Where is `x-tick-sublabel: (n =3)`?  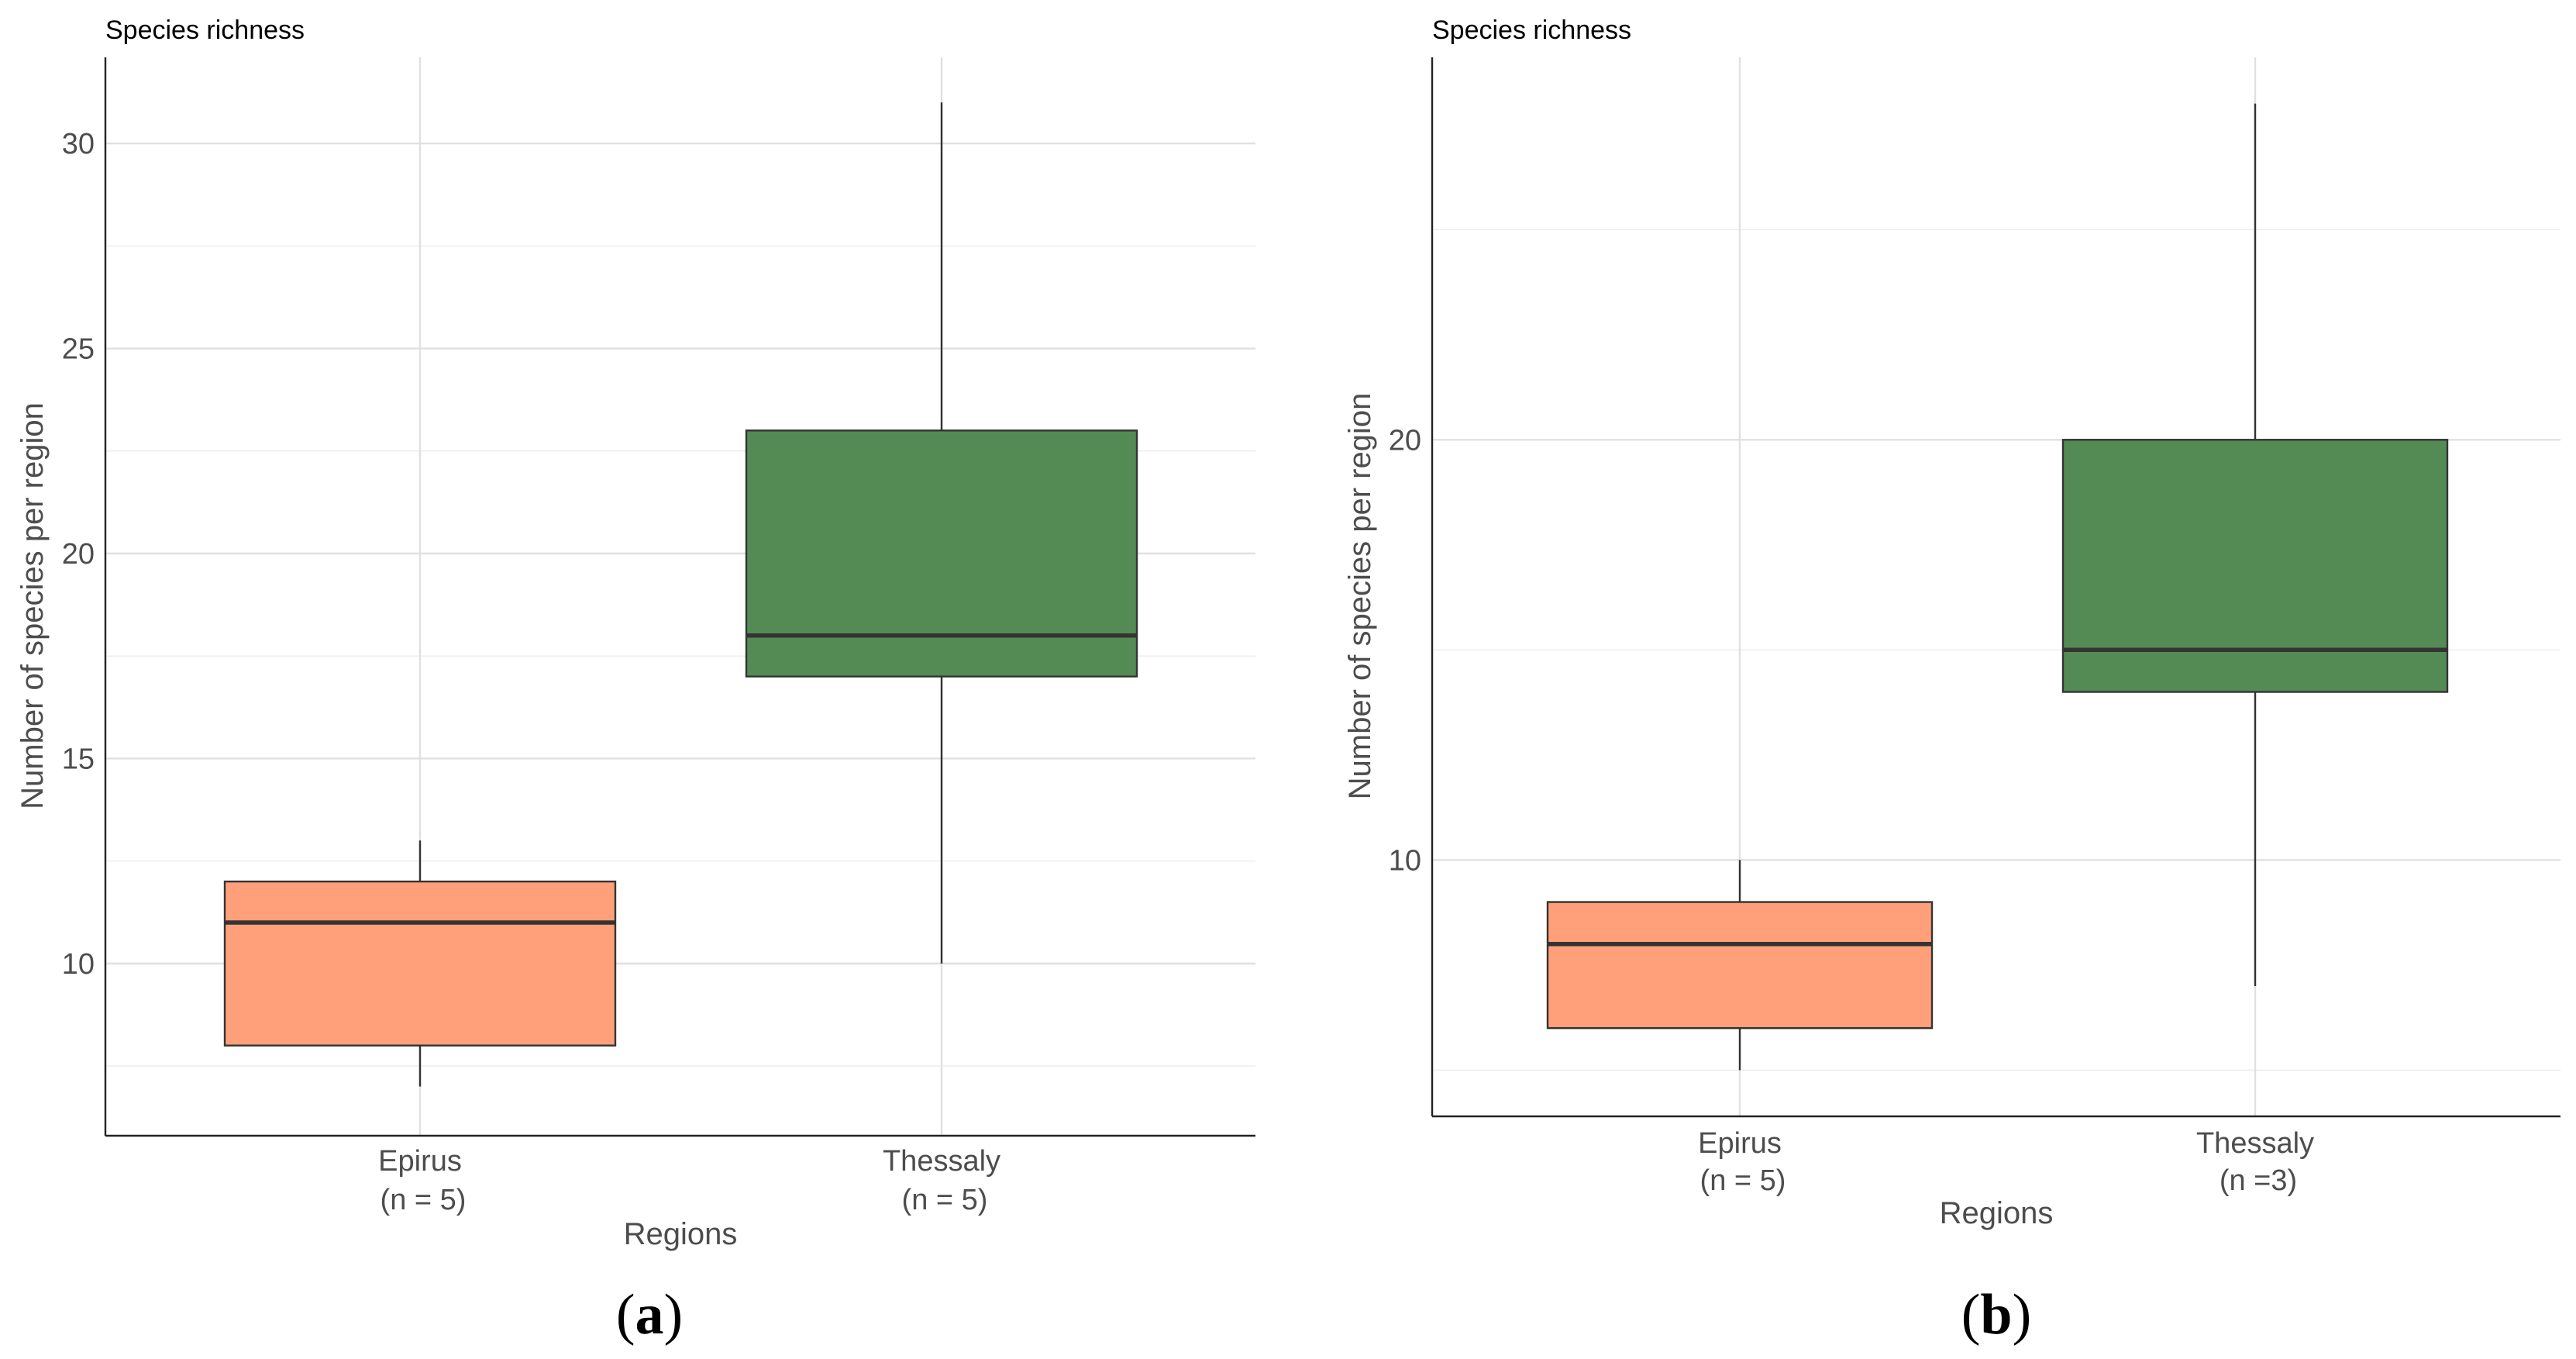
x-tick-sublabel: (n =3) is located at coordinates (2258, 1180).